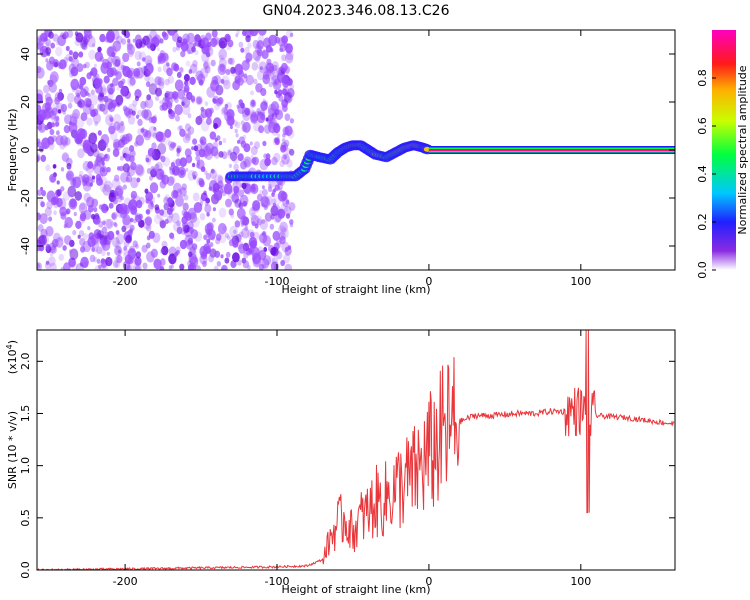 Image resolution: width=750 pixels, height=600 pixels. I want to click on y-tick-label: 1.0, so click(25, 466).